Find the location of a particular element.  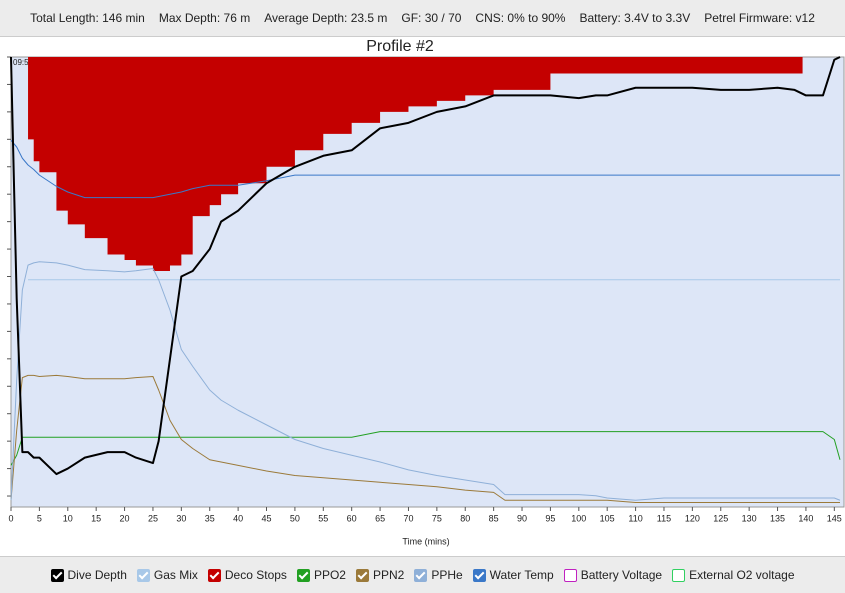

legend-label: Gas Mix is located at coordinates (175, 575).